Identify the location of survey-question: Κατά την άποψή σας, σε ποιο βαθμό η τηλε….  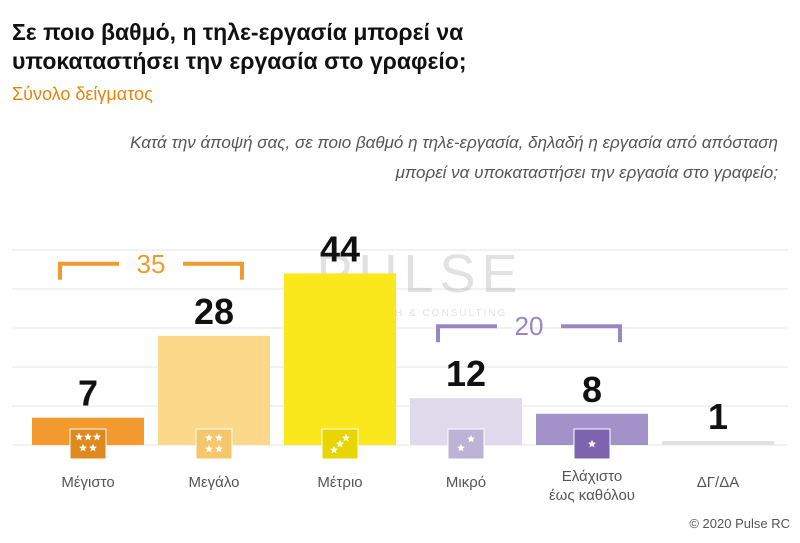
(454, 157).